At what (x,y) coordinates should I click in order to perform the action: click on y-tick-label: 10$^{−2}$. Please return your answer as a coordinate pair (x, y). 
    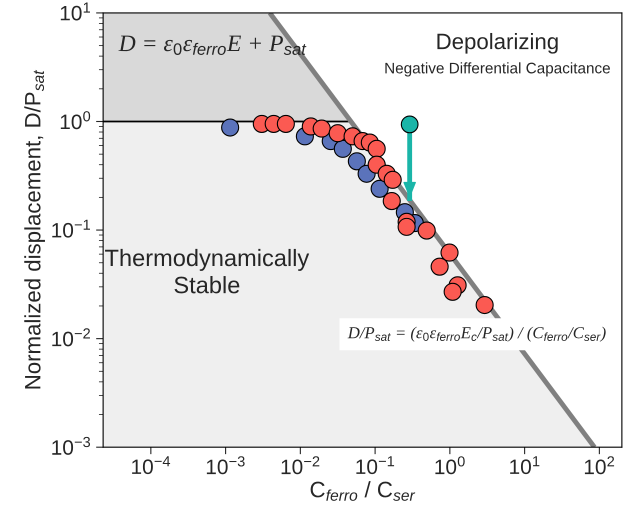
    Looking at the image, I should click on (71, 337).